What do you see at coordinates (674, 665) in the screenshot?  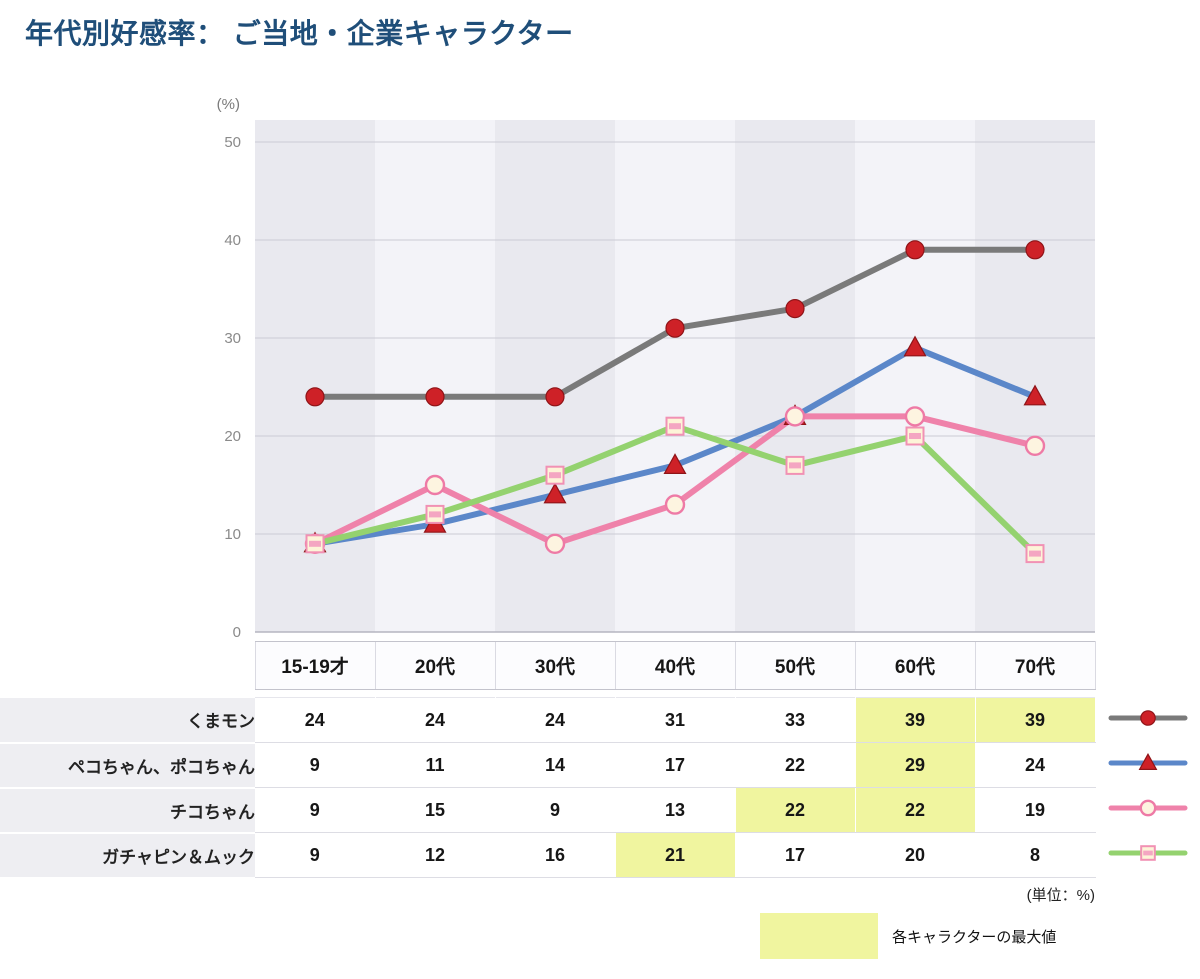 I see `column-header-3: 40代` at bounding box center [674, 665].